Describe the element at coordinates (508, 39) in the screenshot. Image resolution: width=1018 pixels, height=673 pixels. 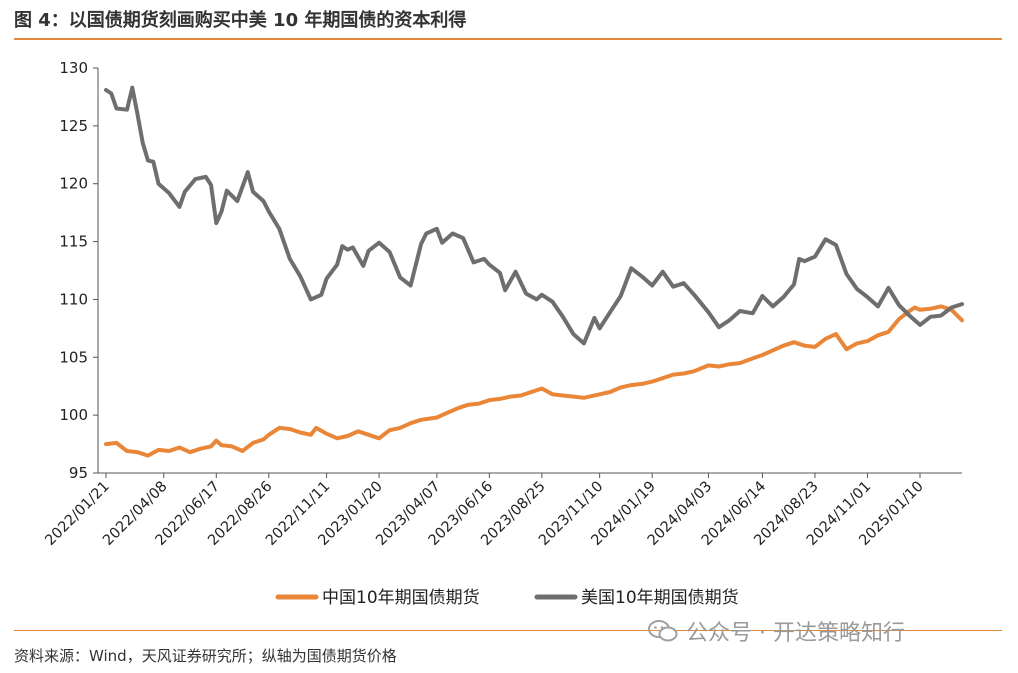
I see `title-divider` at that location.